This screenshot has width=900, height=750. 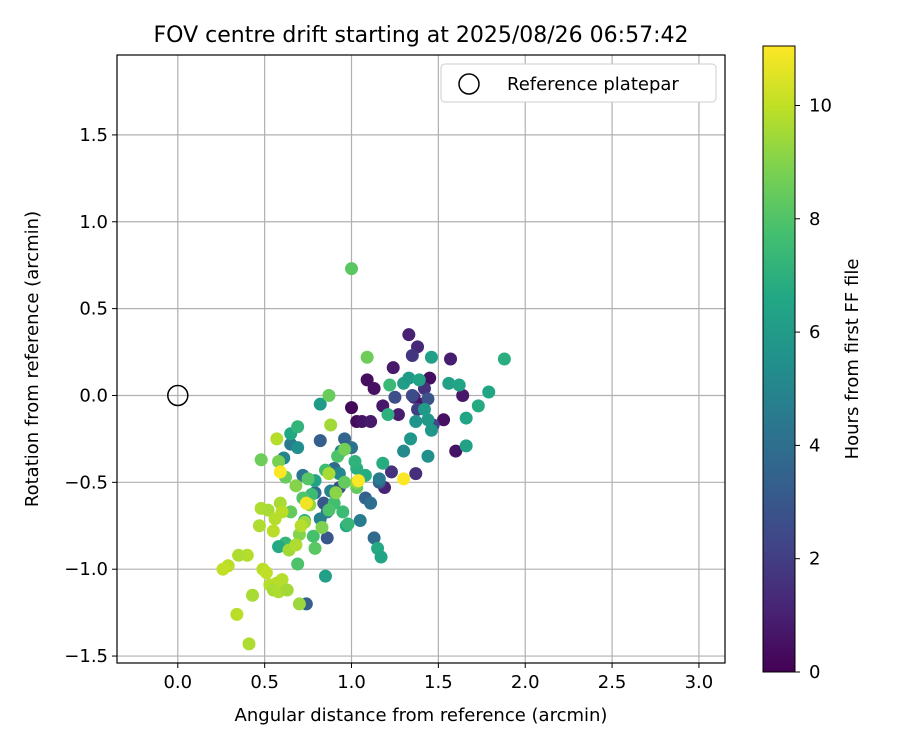 I want to click on colorbar-tick-label: 4, so click(x=814, y=445).